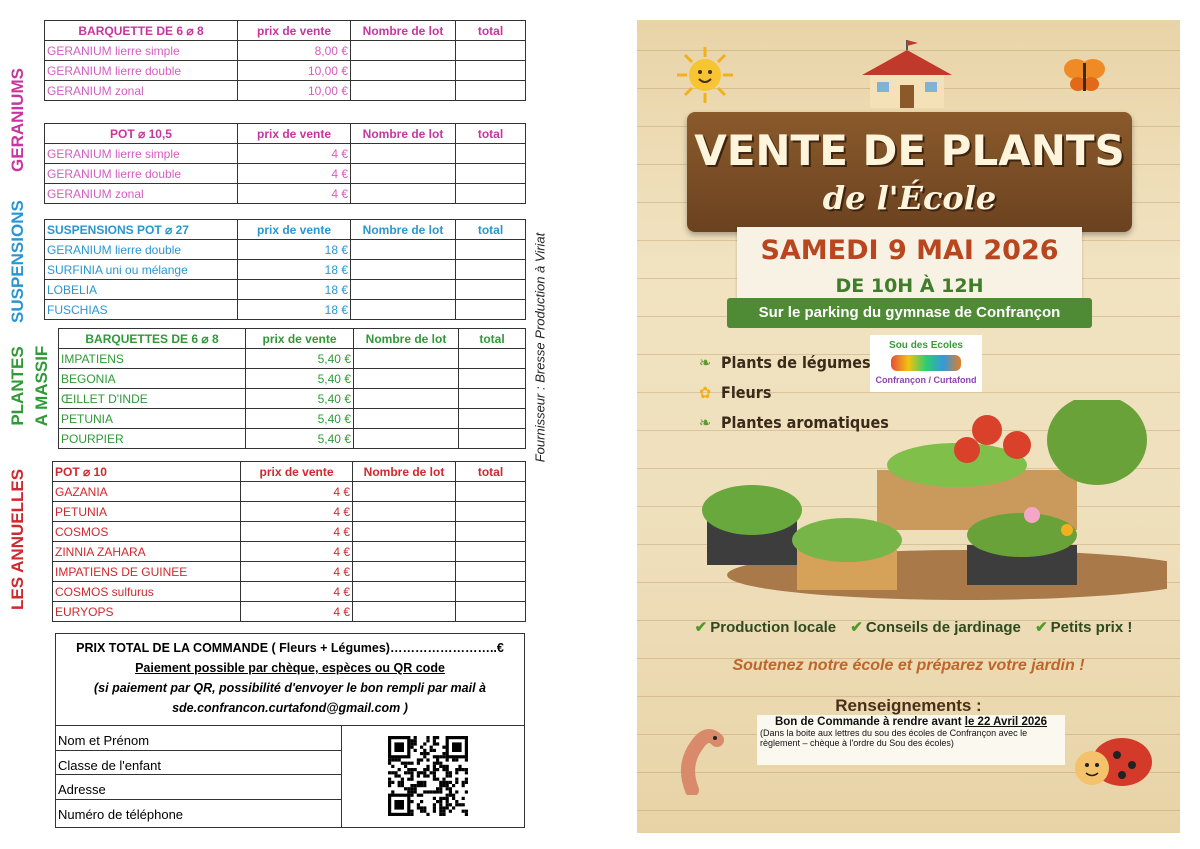  Describe the element at coordinates (705, 422) in the screenshot. I see `leaf-icon: ❧` at that location.